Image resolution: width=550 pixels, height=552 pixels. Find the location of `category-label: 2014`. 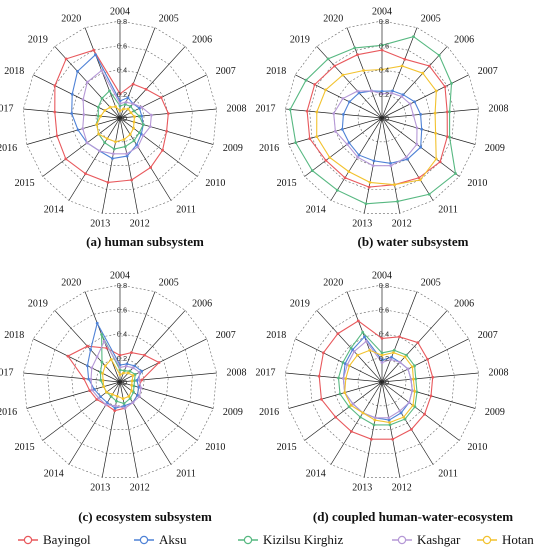

category-label: 2014 is located at coordinates (54, 474).